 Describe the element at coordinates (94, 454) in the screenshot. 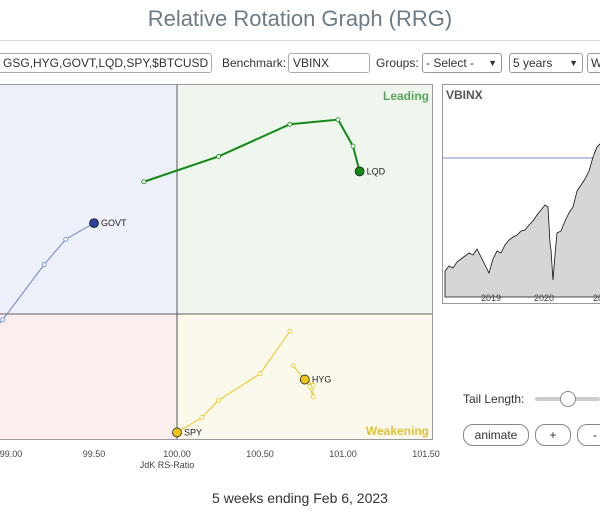

I see `x-tick-label: 99.50` at that location.